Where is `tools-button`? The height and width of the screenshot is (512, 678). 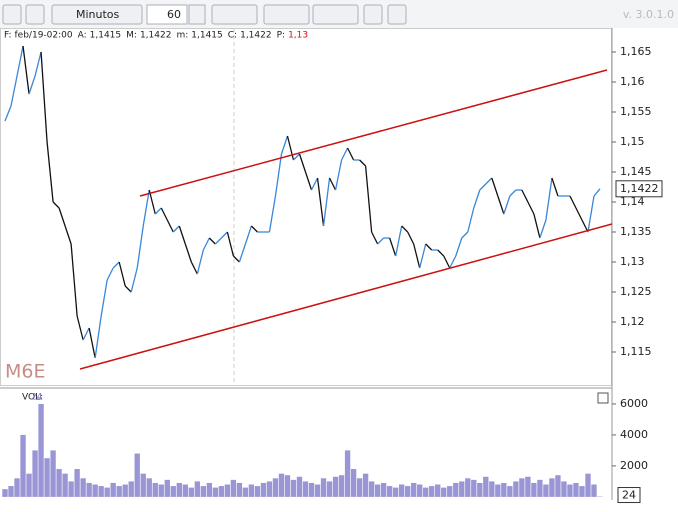
tools-button is located at coordinates (397, 14).